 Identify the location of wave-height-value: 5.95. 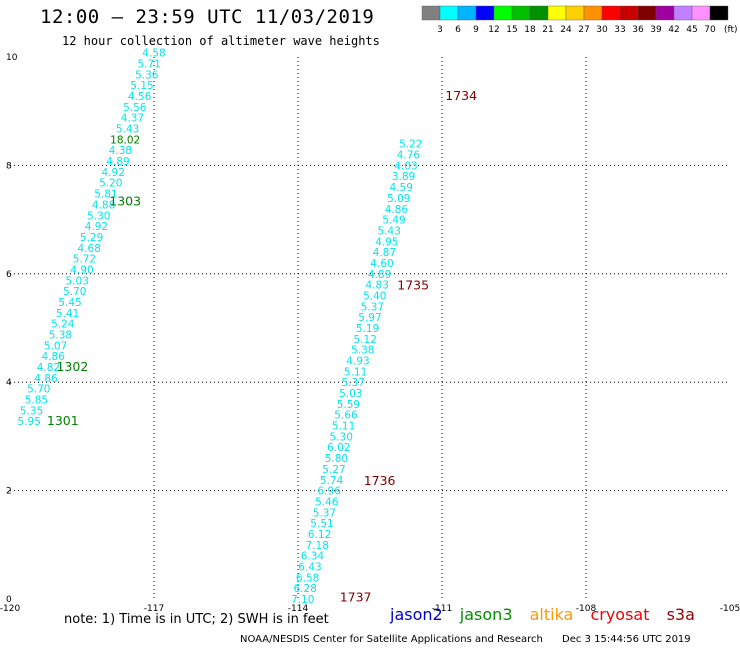
(29, 422).